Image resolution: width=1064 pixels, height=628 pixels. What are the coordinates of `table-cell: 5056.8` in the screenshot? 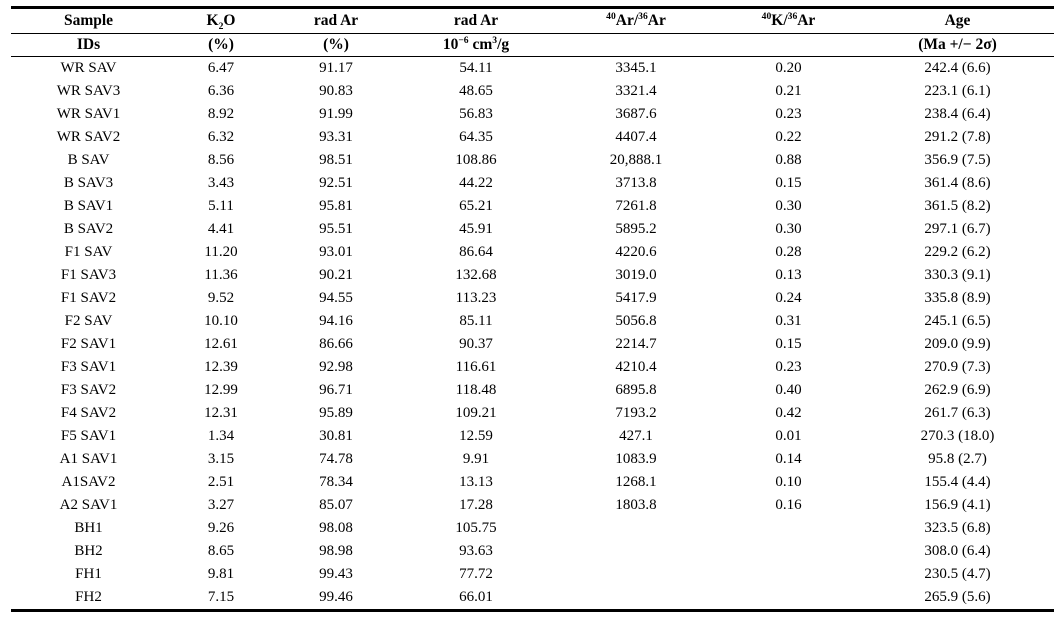 It's located at (636, 321).